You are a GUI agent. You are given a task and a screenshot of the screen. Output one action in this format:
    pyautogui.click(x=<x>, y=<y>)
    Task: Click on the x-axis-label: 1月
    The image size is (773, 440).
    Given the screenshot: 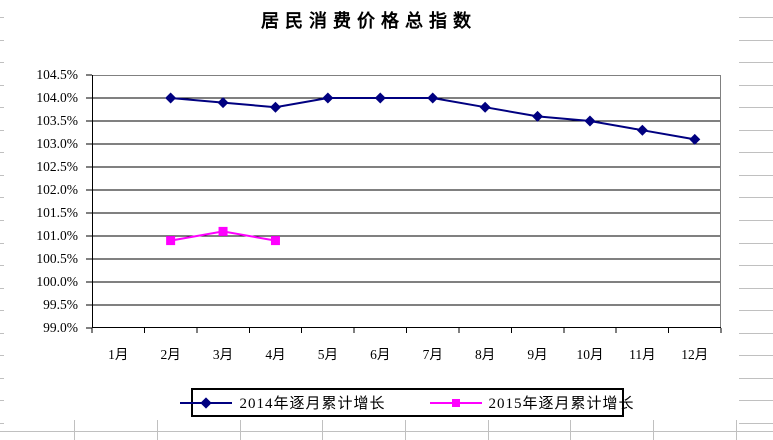 What is the action you would take?
    pyautogui.click(x=118, y=354)
    